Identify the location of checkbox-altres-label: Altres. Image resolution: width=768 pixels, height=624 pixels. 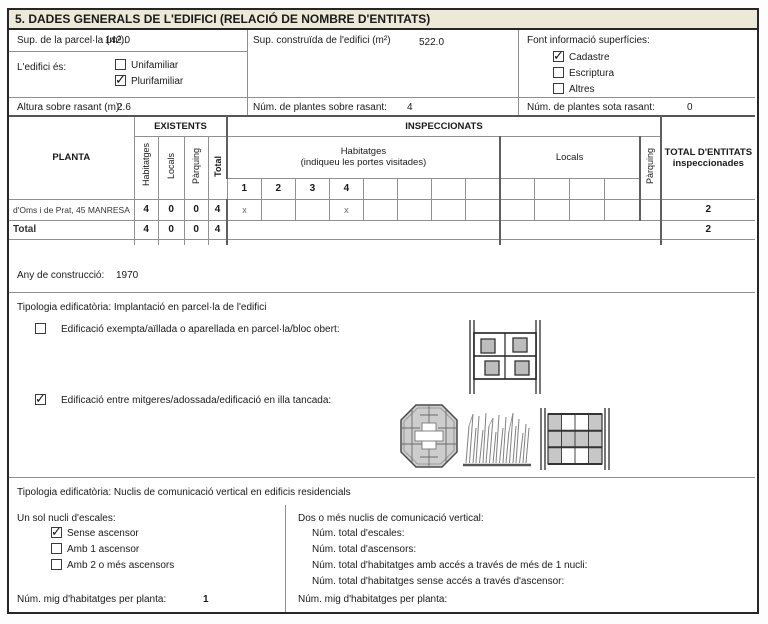
(582, 89).